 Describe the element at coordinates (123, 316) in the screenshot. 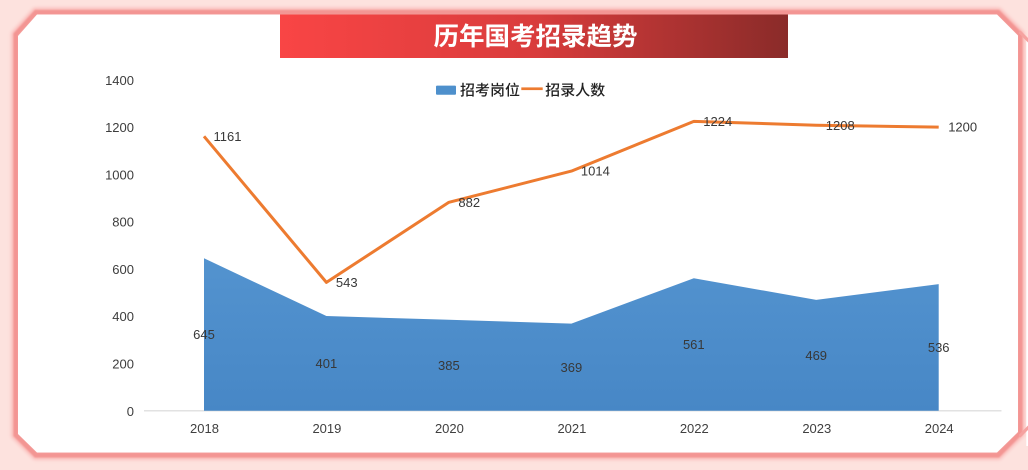

I see `svg-text: 400` at that location.